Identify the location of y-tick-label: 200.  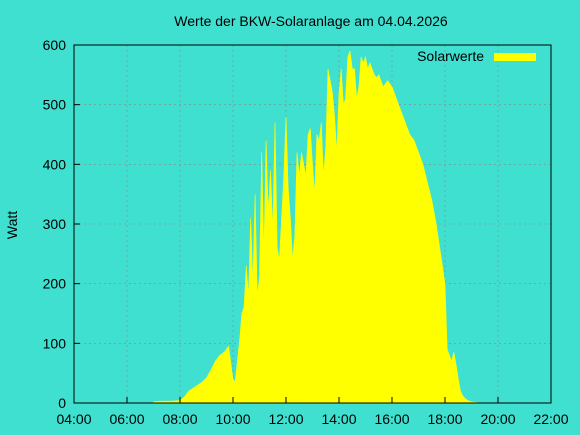
(55, 284).